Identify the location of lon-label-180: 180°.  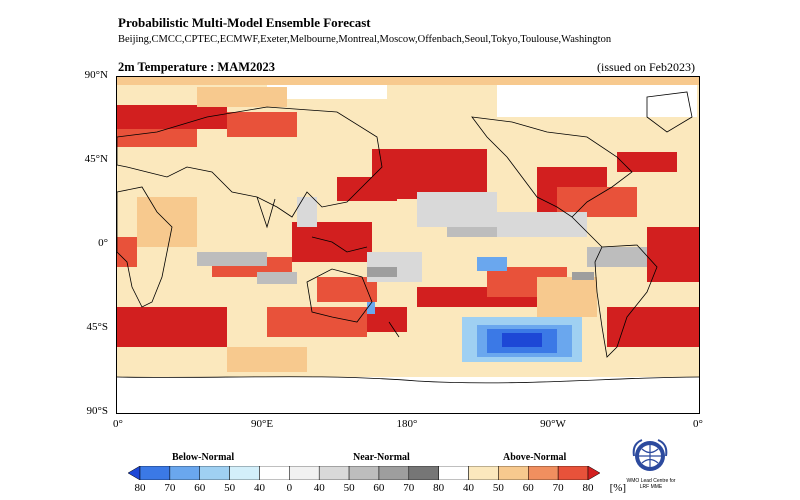
(407, 424).